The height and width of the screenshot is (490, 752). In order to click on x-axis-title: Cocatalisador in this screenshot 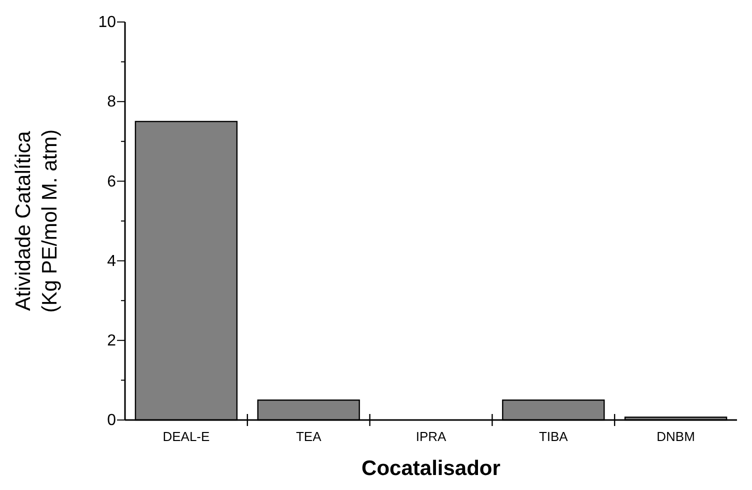, I will do `click(431, 468)`.